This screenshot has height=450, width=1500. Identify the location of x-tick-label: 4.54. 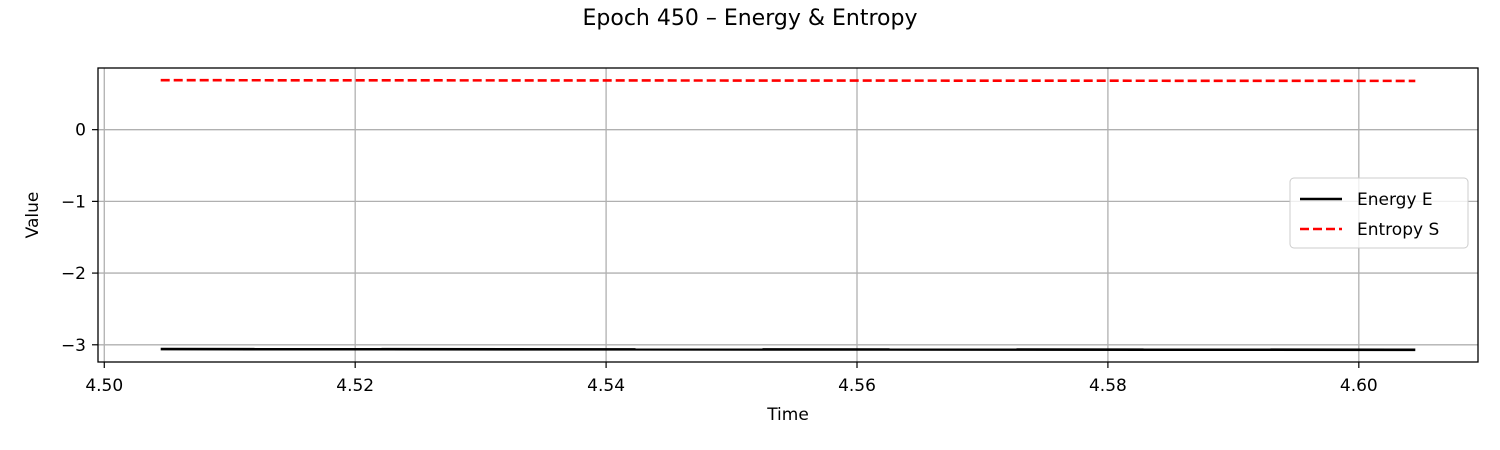
(606, 386).